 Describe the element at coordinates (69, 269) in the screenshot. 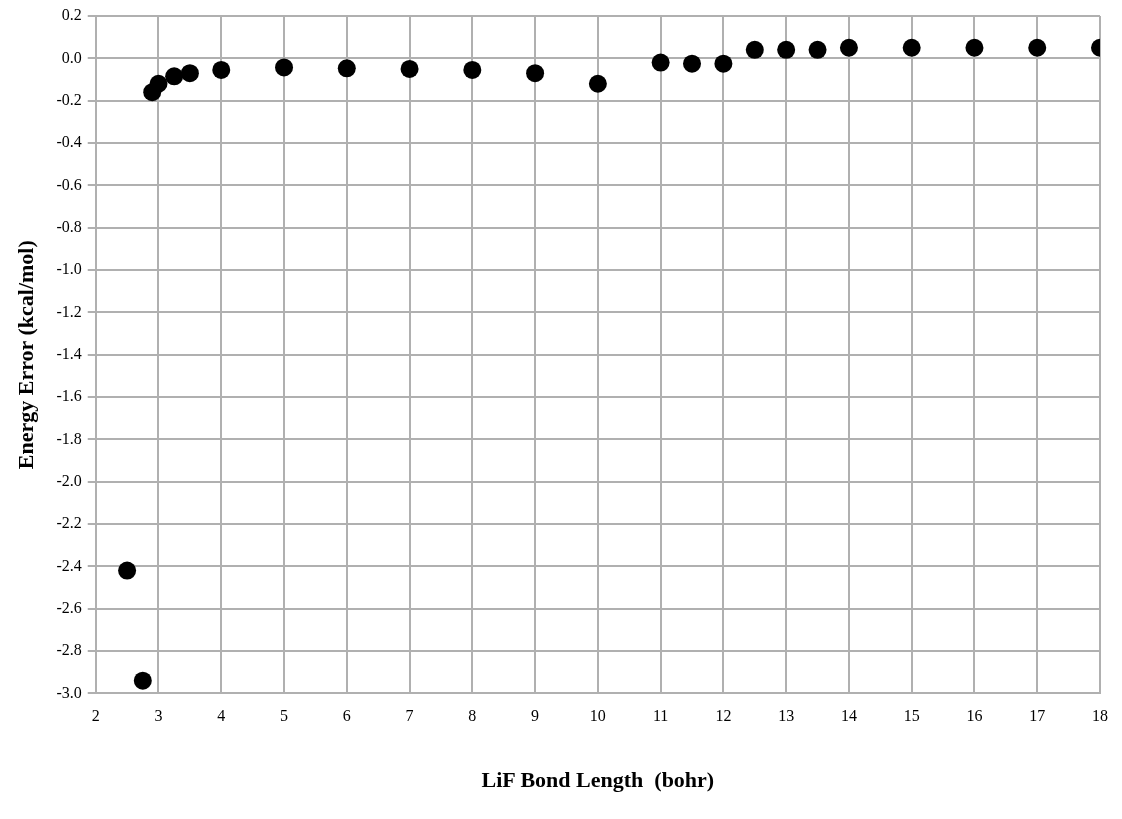

I see `y-tick-label: -1.0` at that location.